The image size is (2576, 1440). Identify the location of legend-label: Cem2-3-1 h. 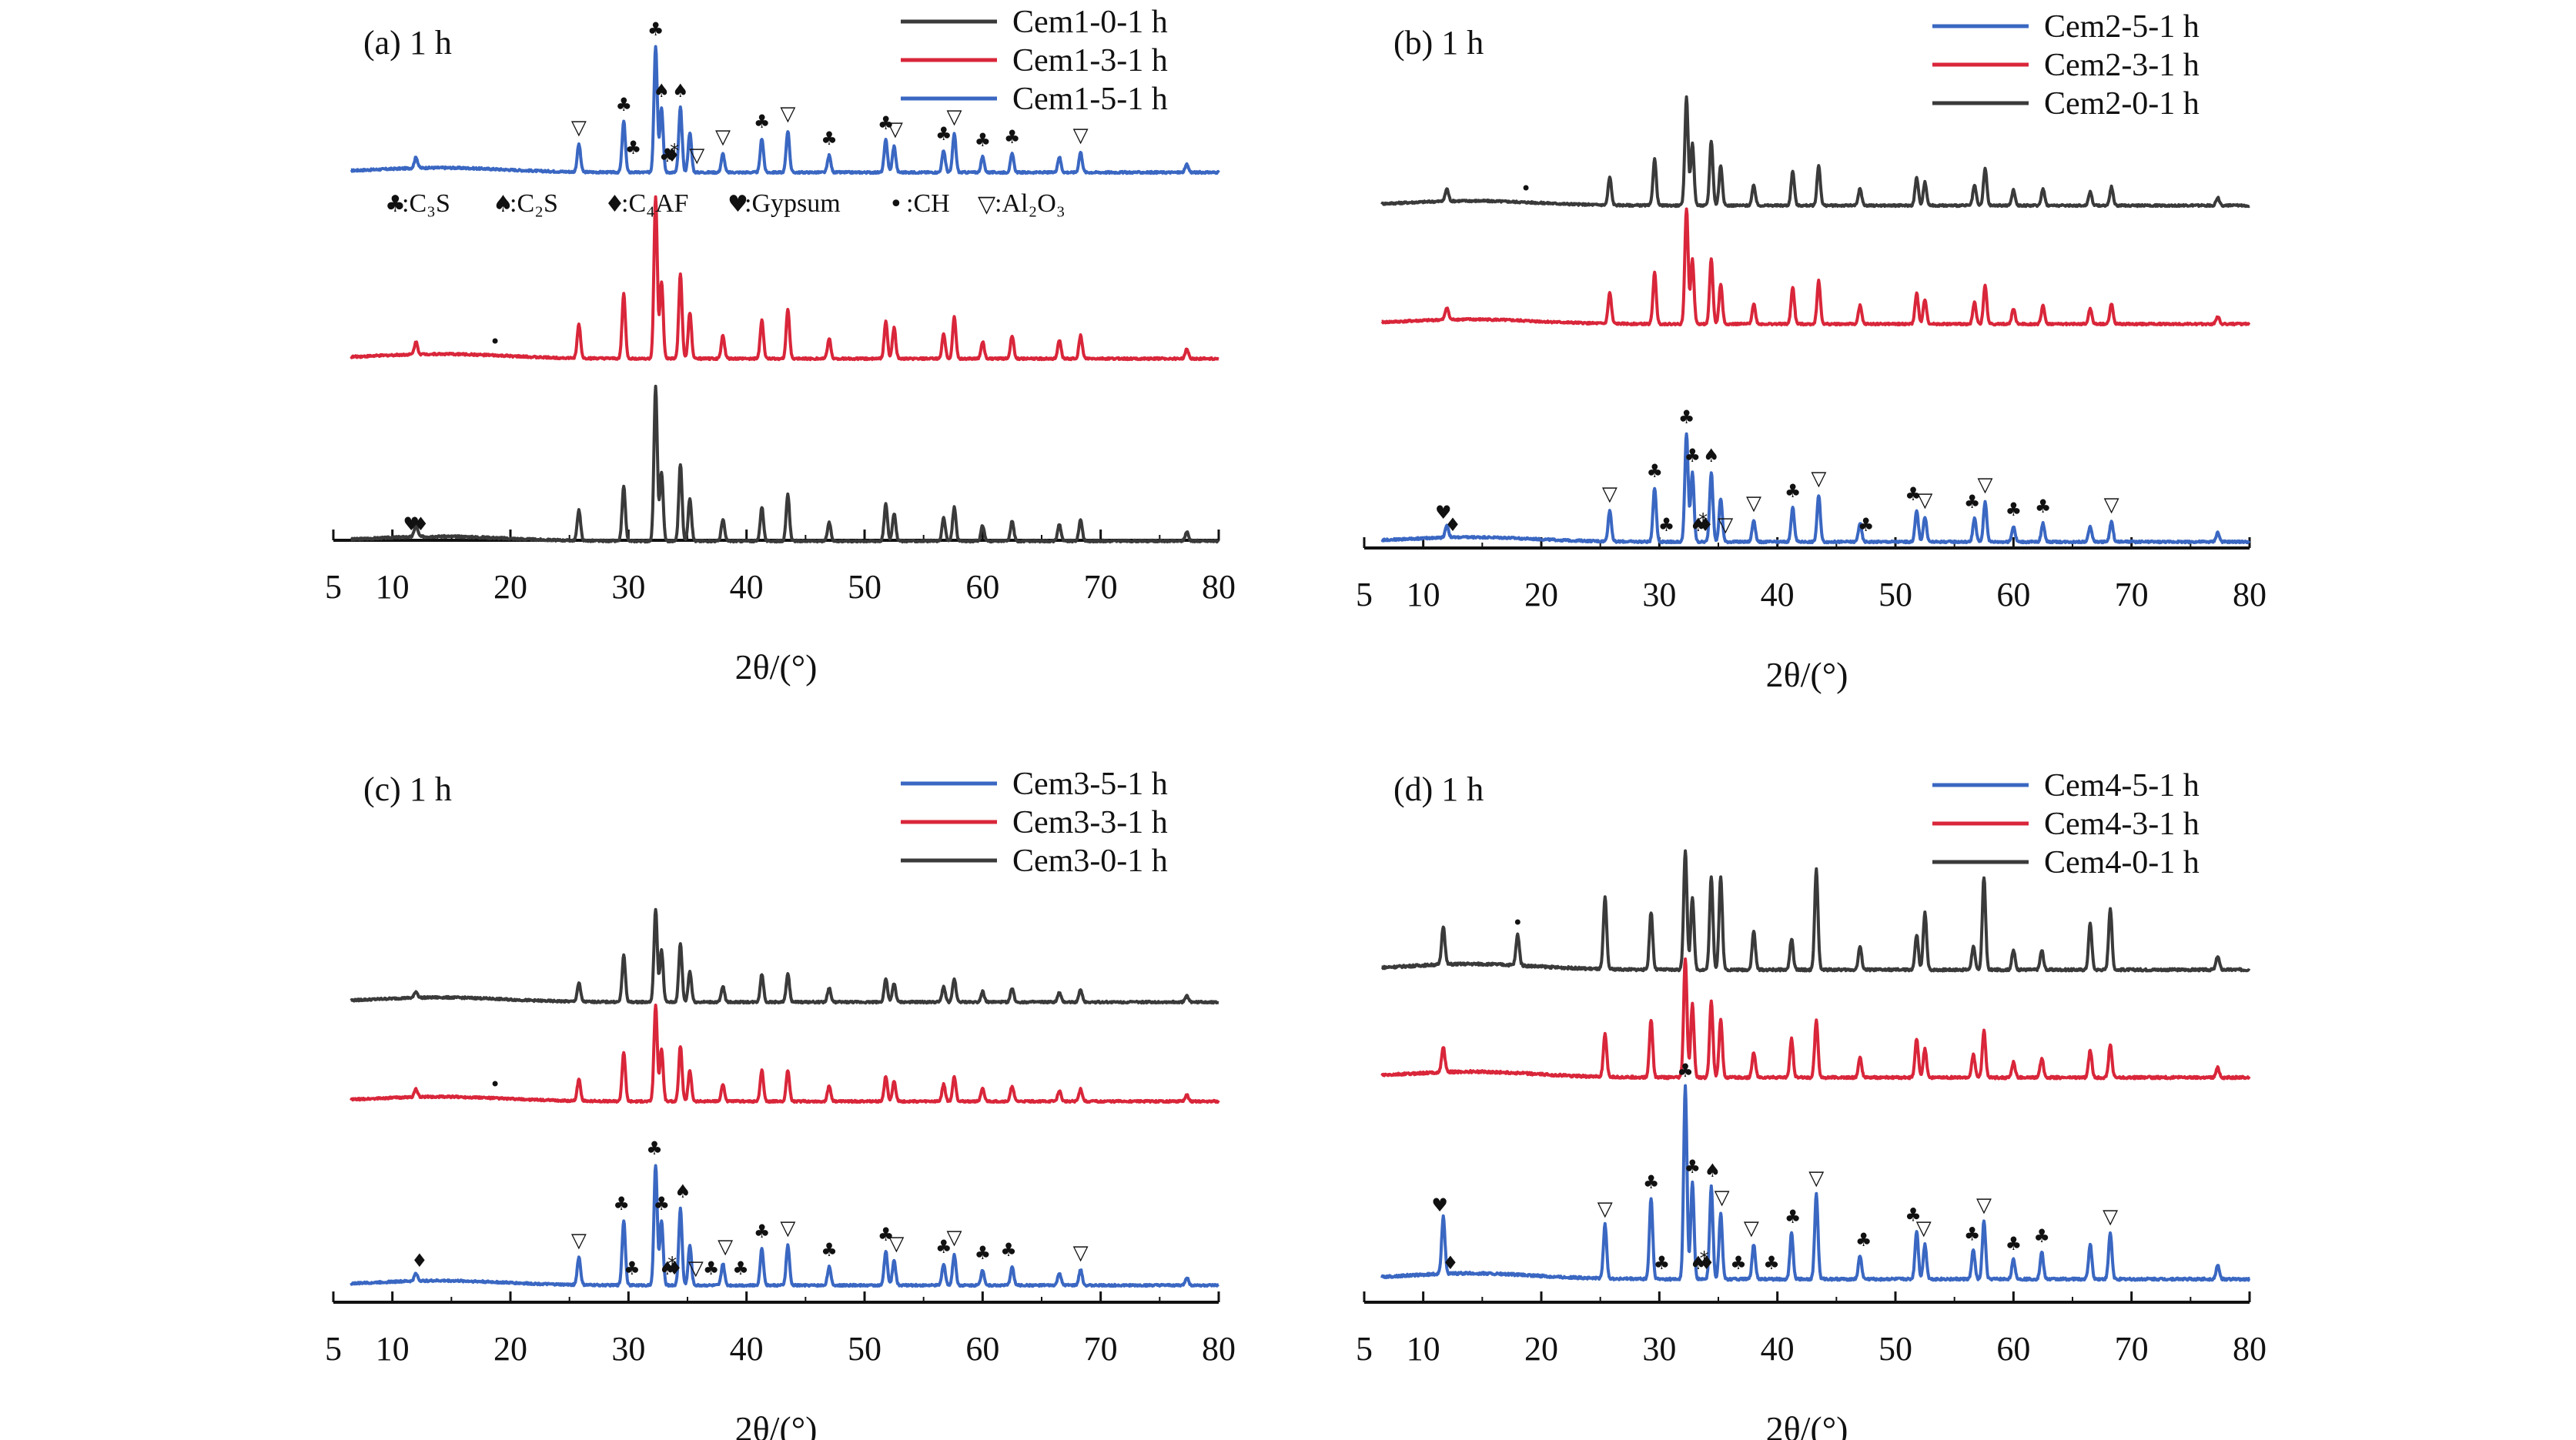
(2122, 65).